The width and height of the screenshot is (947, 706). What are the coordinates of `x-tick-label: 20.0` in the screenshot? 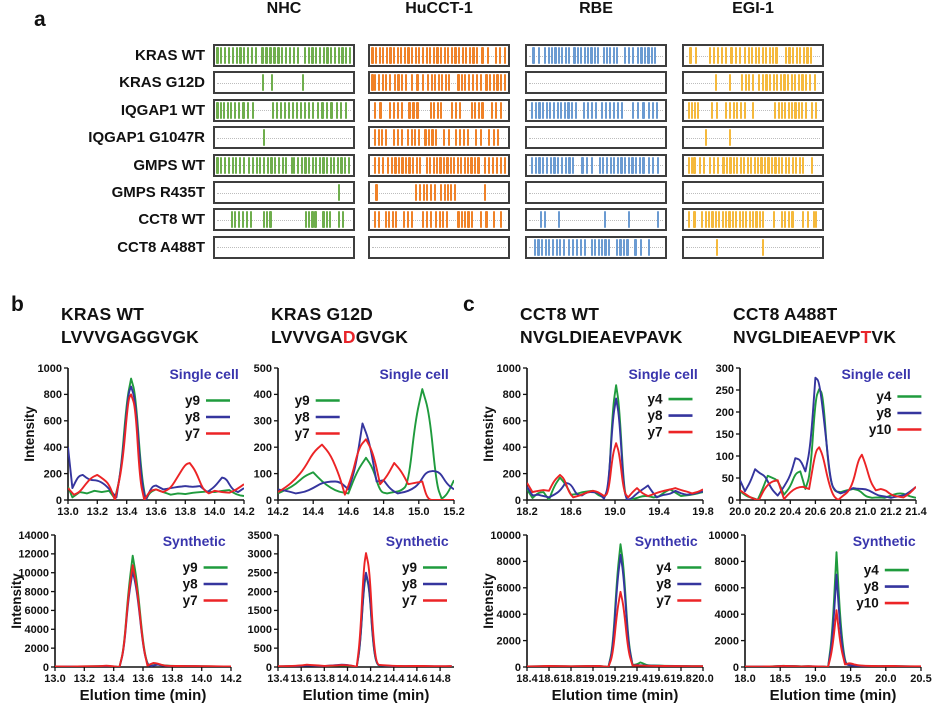 It's located at (702, 679).